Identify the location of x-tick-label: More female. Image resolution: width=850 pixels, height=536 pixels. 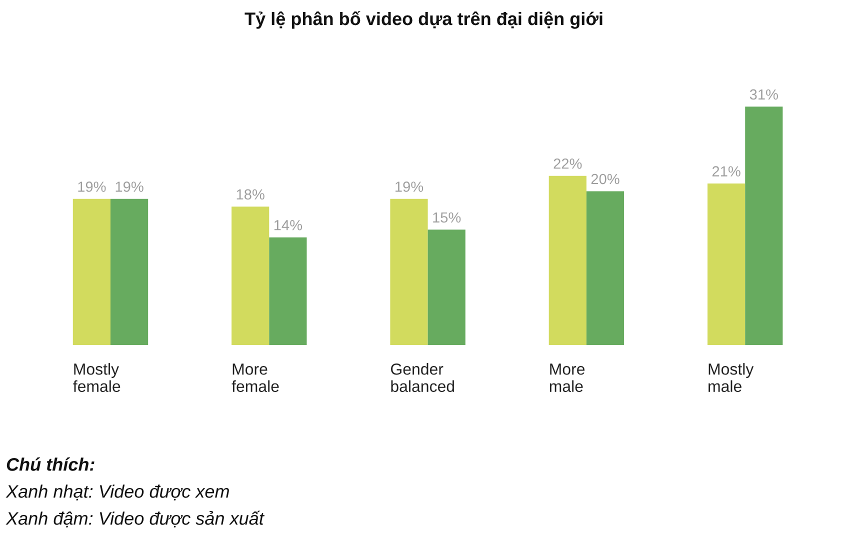
(255, 378).